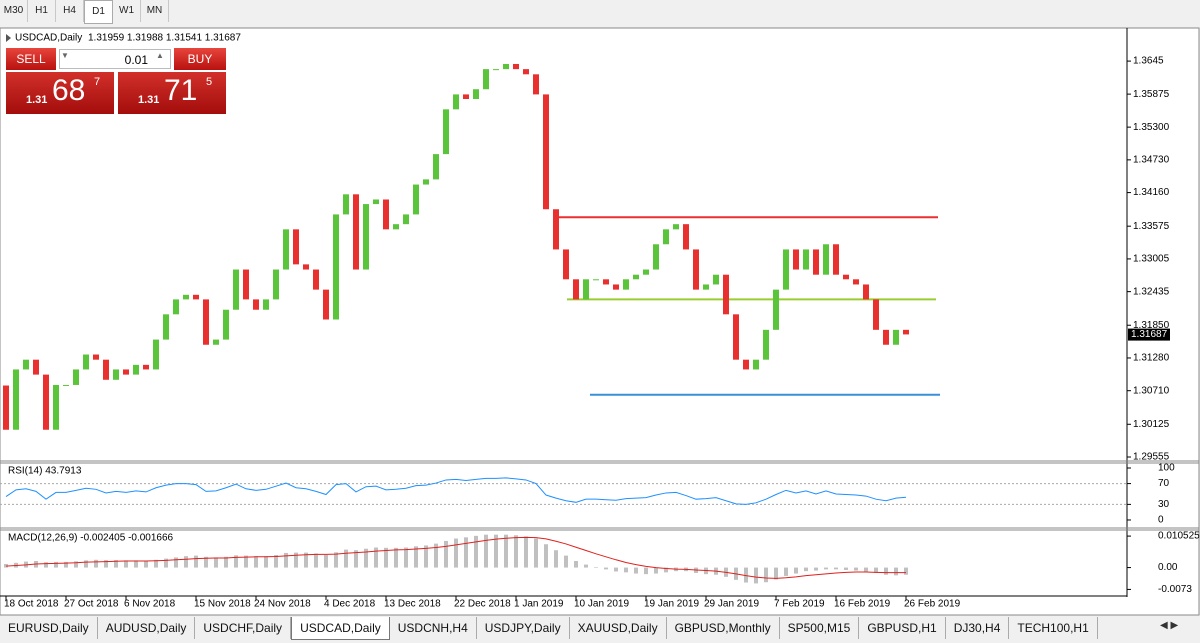 Image resolution: width=1200 pixels, height=643 pixels. What do you see at coordinates (45, 471) in the screenshot?
I see `rsi-title: RSI(14) 43.7913` at bounding box center [45, 471].